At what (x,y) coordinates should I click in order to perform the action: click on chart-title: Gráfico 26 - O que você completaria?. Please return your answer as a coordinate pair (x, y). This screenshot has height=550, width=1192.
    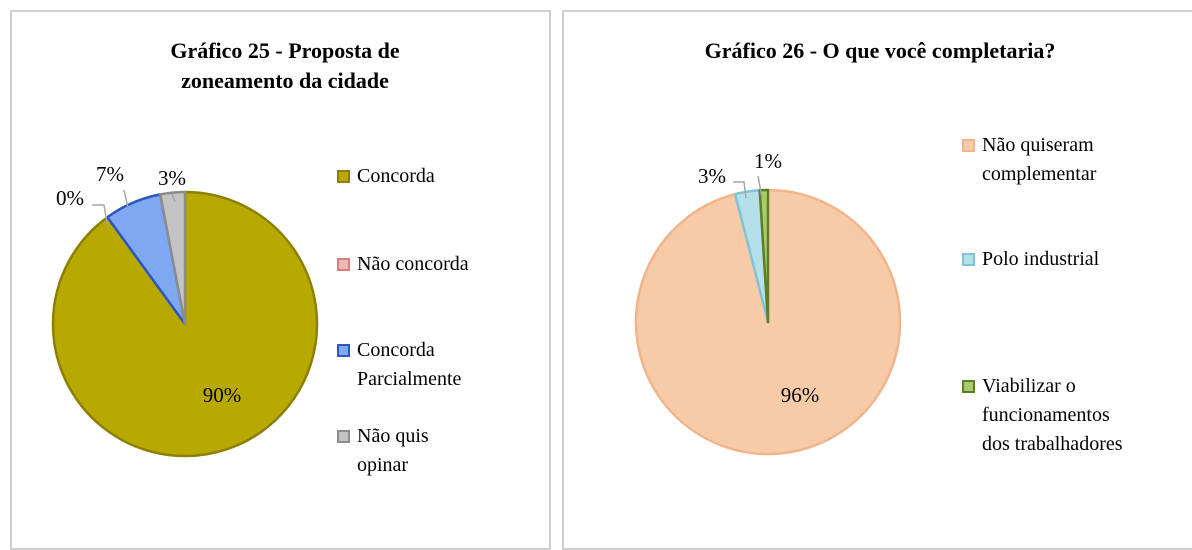
    Looking at the image, I should click on (880, 50).